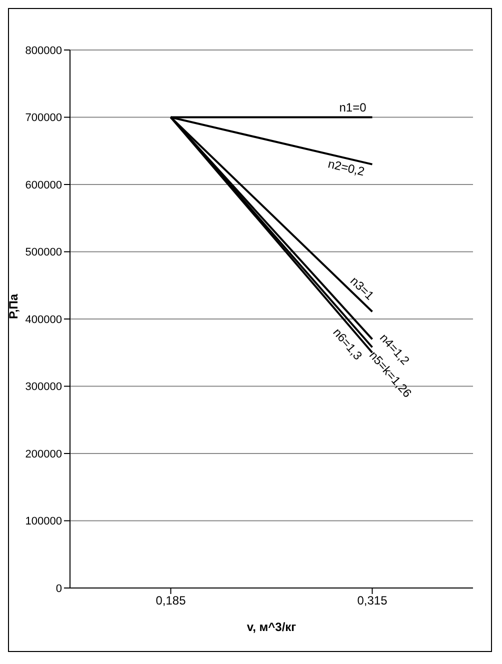 The width and height of the screenshot is (502, 664). Describe the element at coordinates (43, 185) in the screenshot. I see `y-tick-label: 600000` at that location.